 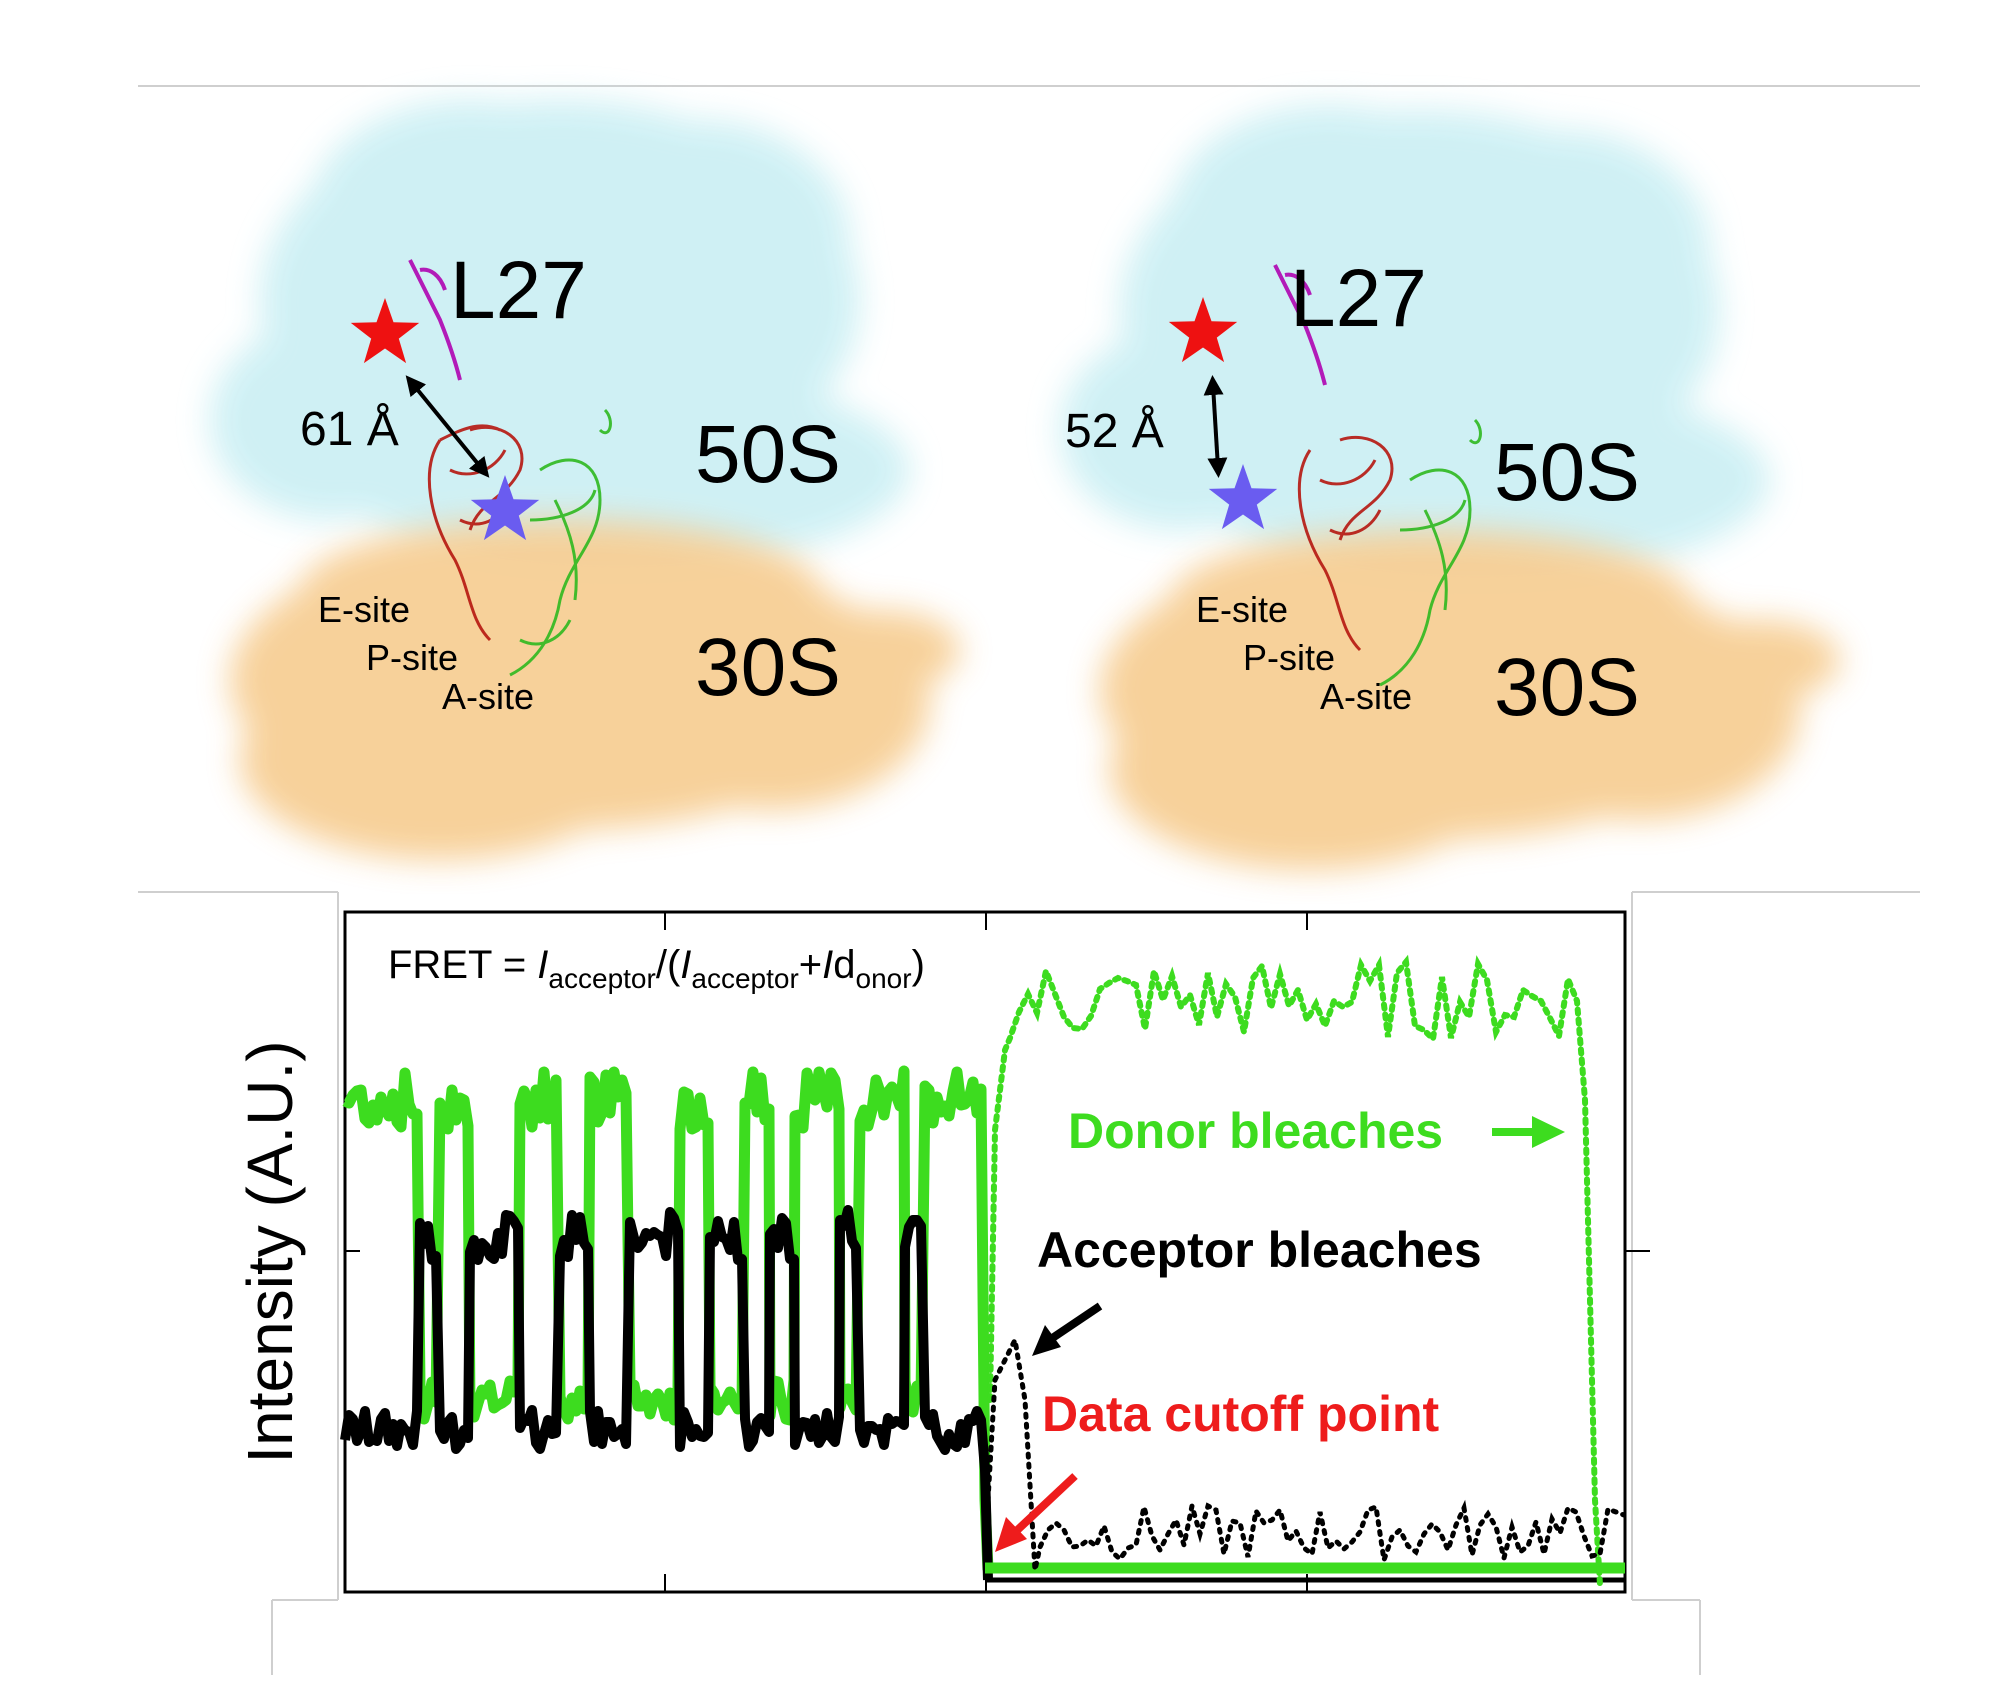 I want to click on donor-trace, so click(x=668, y=1318).